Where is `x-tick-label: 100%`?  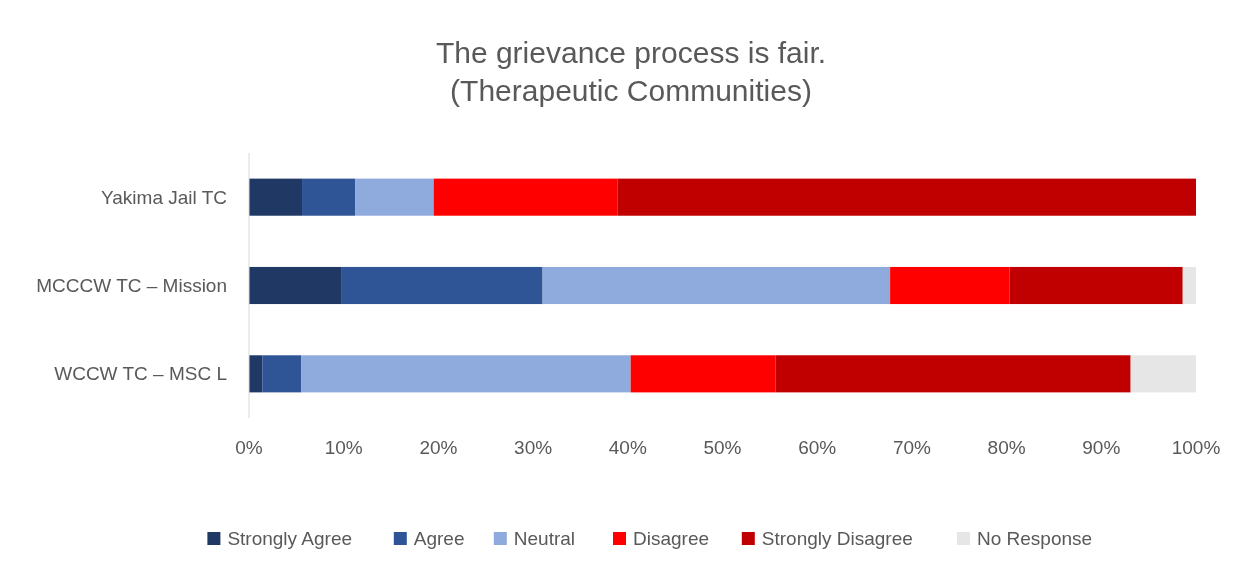
x-tick-label: 100% is located at coordinates (1196, 447).